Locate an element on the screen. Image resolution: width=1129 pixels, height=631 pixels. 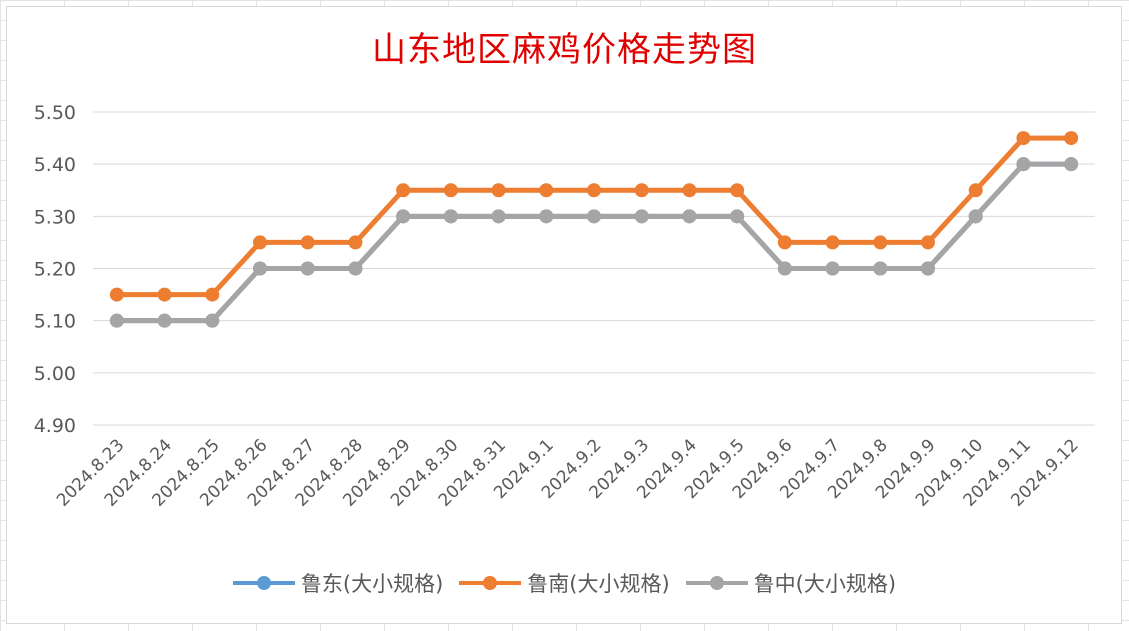
y-tick-label: 5.50 is located at coordinates (55, 113).